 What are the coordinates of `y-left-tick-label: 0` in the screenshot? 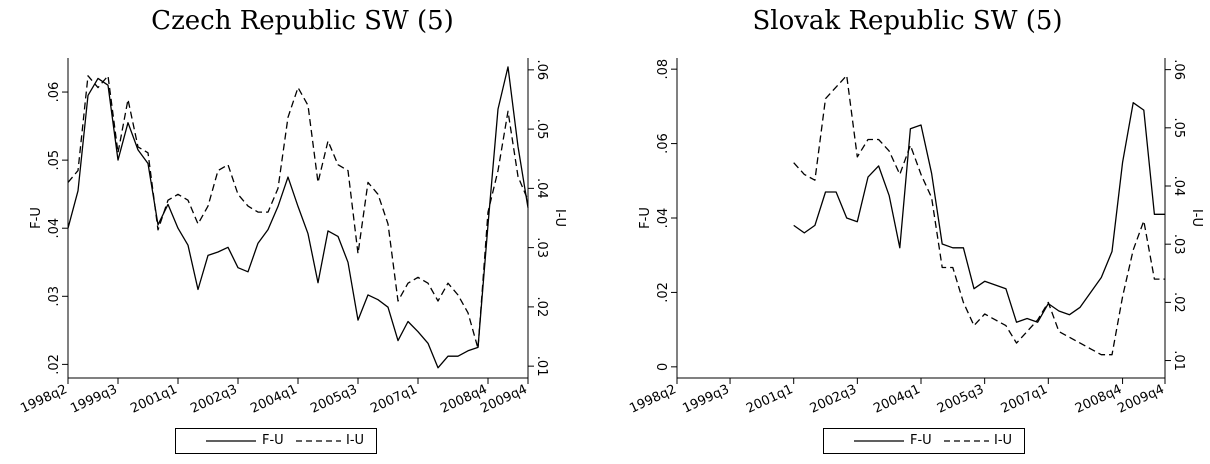 It's located at (663, 367).